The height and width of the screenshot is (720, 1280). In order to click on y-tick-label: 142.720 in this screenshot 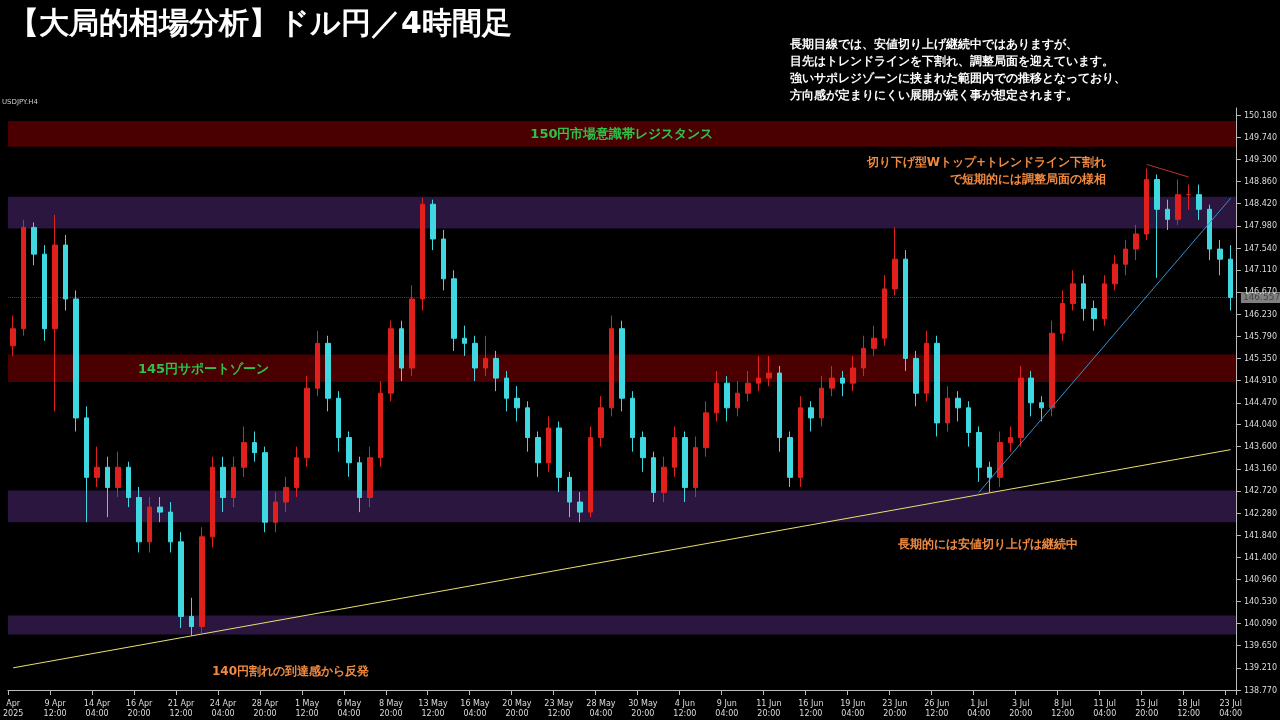, I will do `click(1260, 491)`.